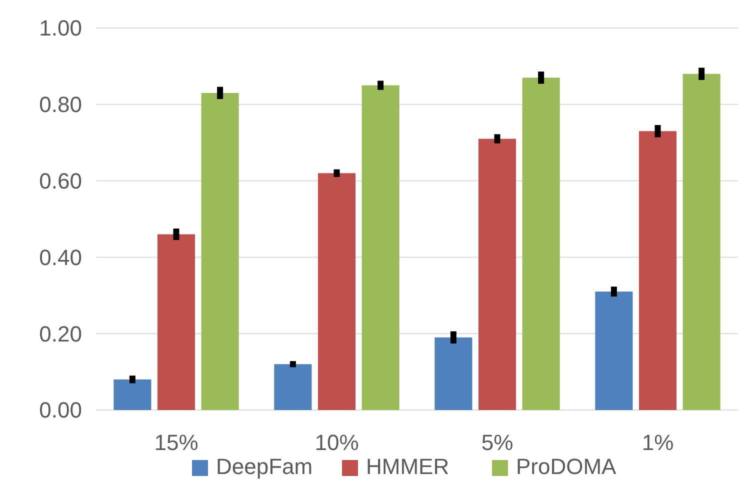  I want to click on legend-label: DeepFam, so click(264, 466).